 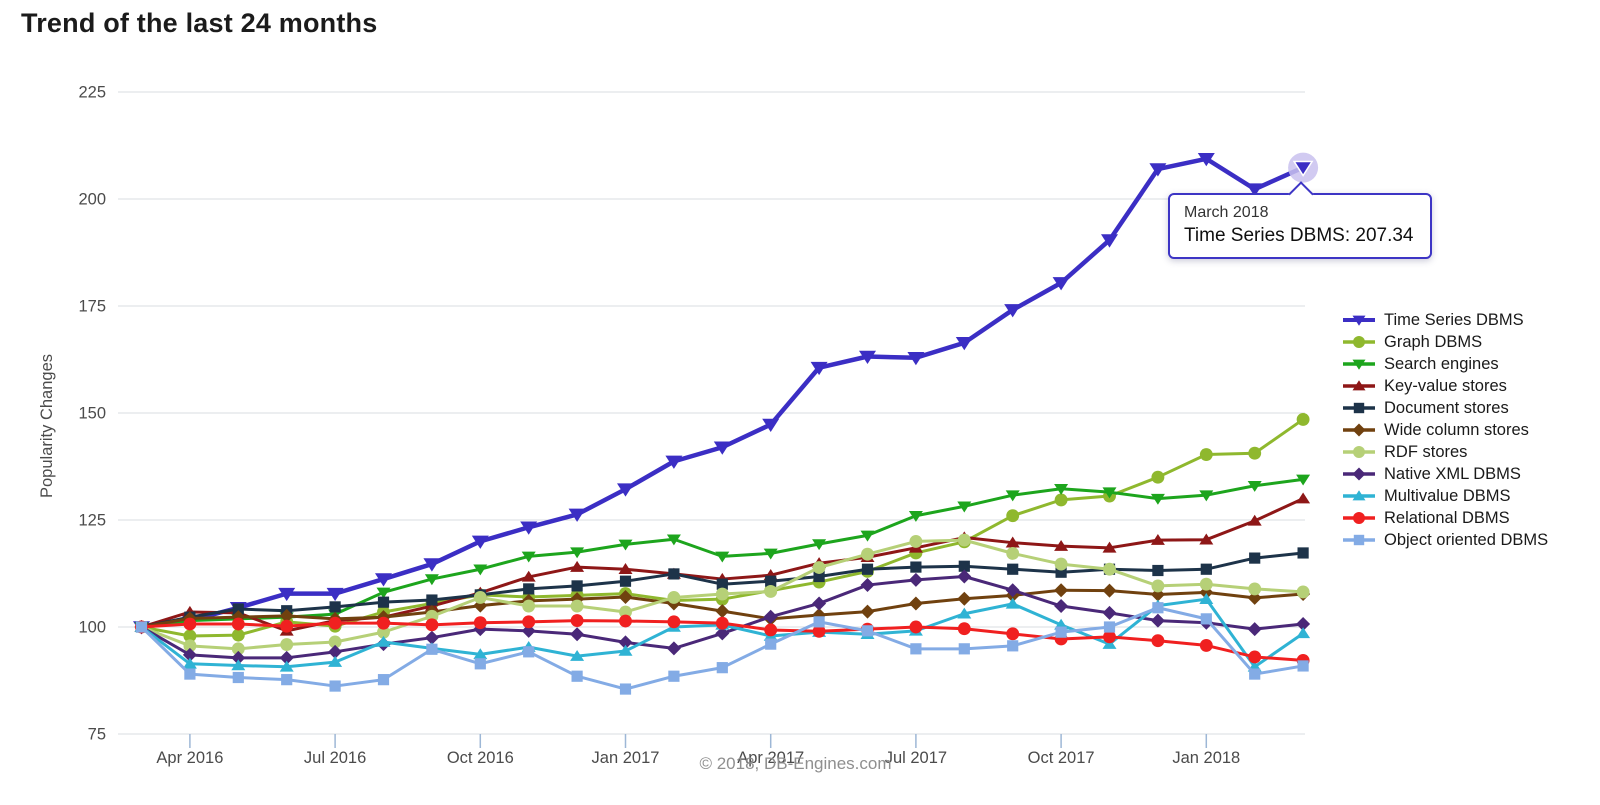 I want to click on legend-item-rdf-stores: RDF stores, so click(x=1445, y=452).